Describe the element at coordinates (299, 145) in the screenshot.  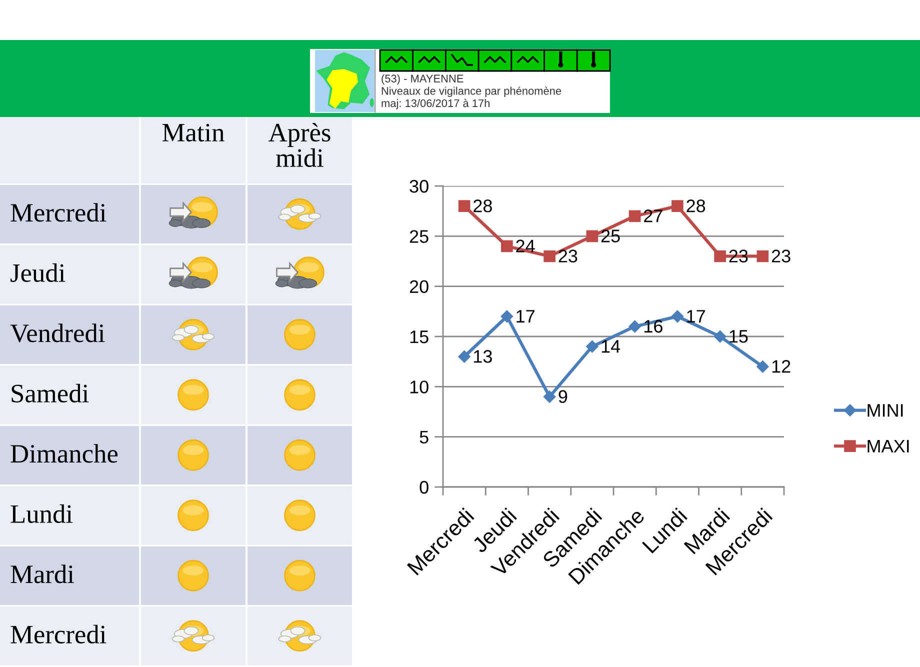
I see `category-label: Après midi` at that location.